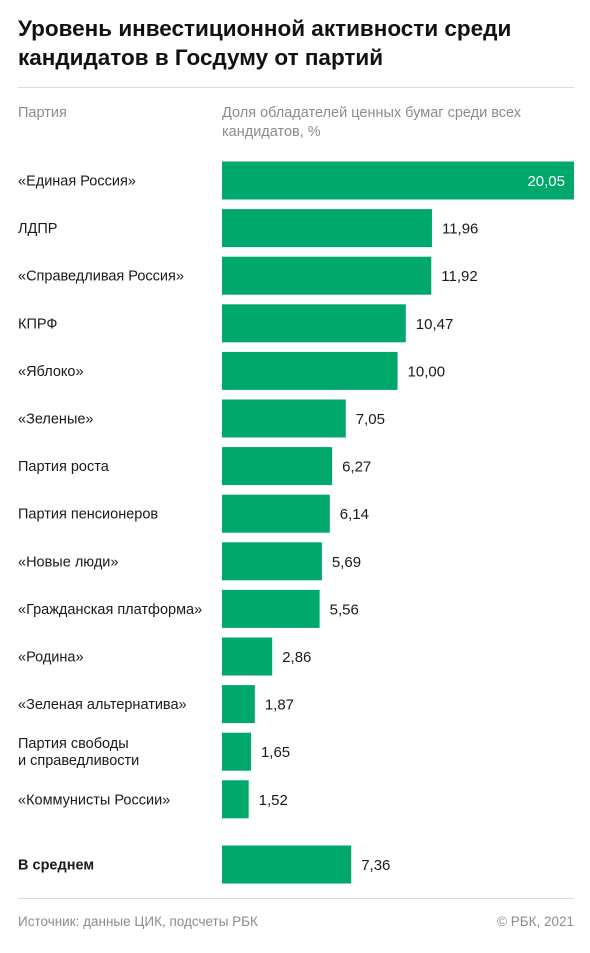  Describe the element at coordinates (37, 324) in the screenshot. I see `bar-row-label: КПРФ` at that location.